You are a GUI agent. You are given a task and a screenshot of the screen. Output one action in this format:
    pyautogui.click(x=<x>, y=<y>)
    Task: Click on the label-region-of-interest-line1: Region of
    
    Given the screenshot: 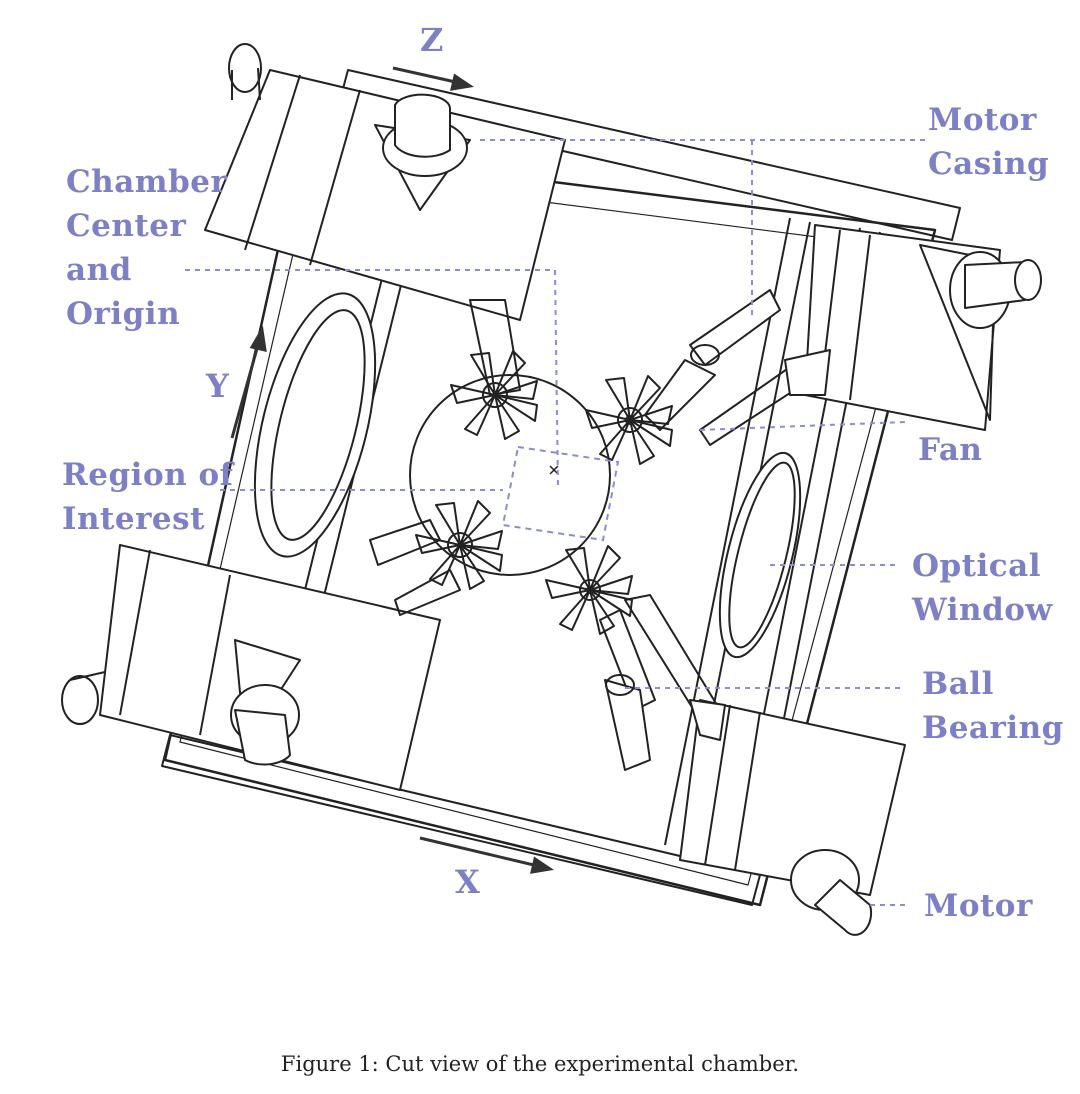 What is the action you would take?
    pyautogui.click(x=148, y=475)
    